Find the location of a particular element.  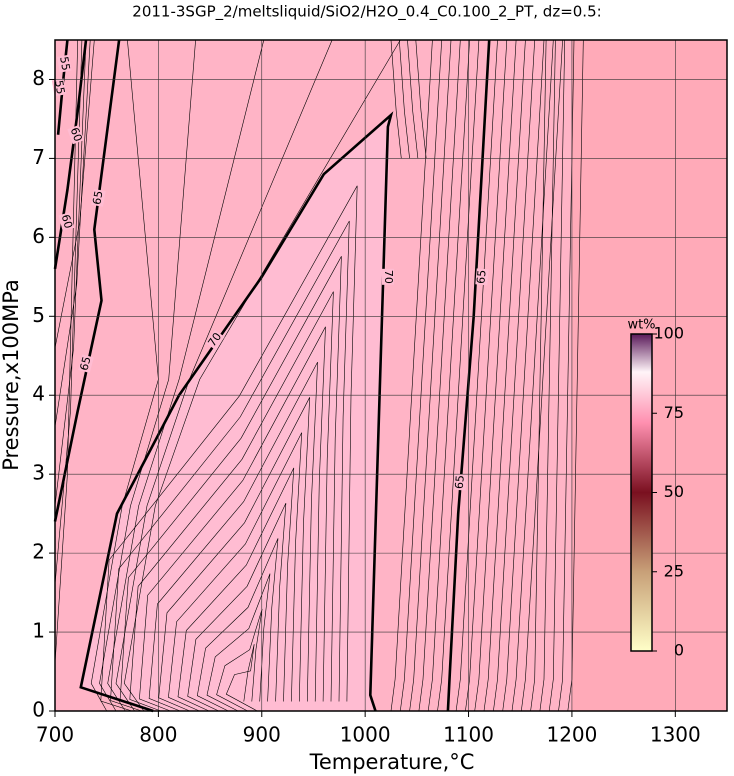

y-tick-label: 3 is located at coordinates (38, 473).